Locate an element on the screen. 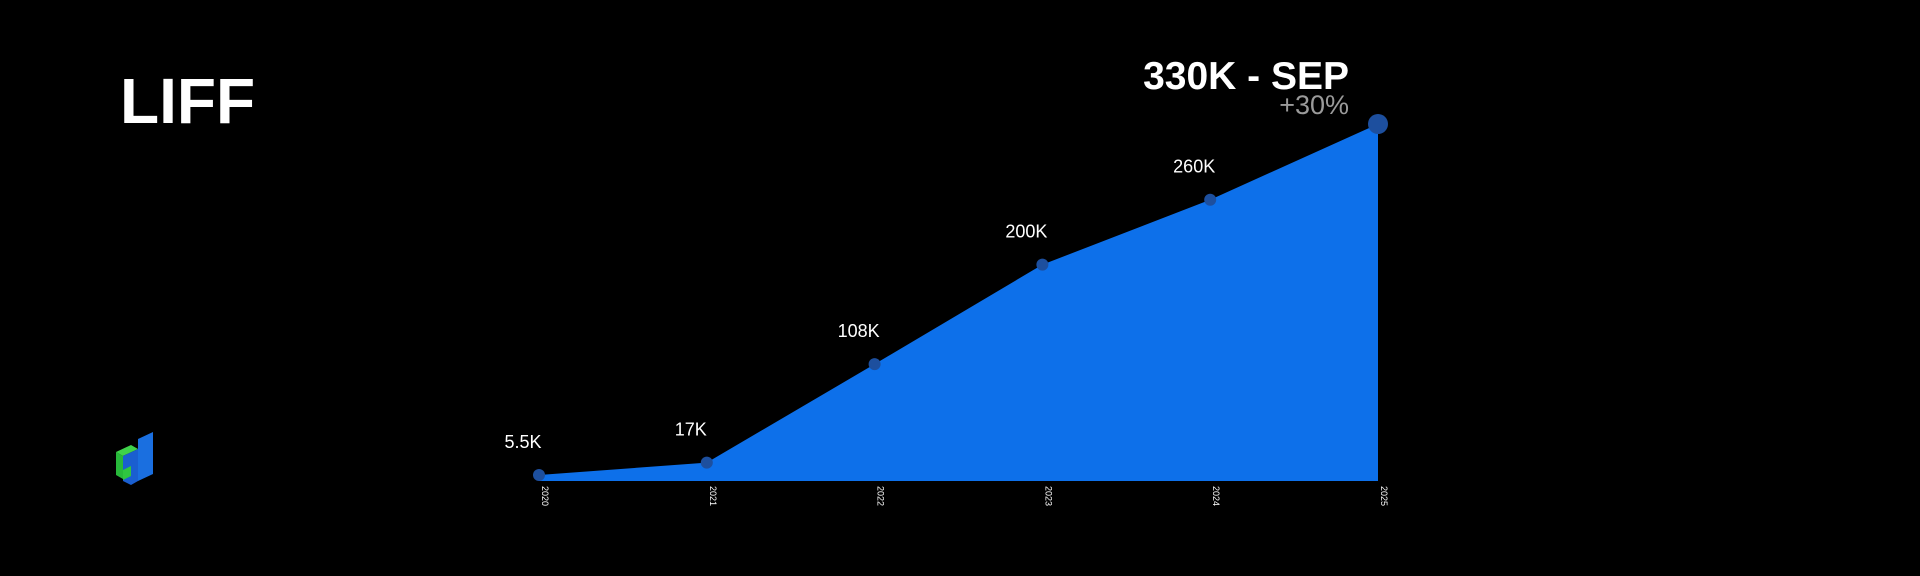 The width and height of the screenshot is (1920, 576). x-tick-label: 2020 is located at coordinates (545, 496).